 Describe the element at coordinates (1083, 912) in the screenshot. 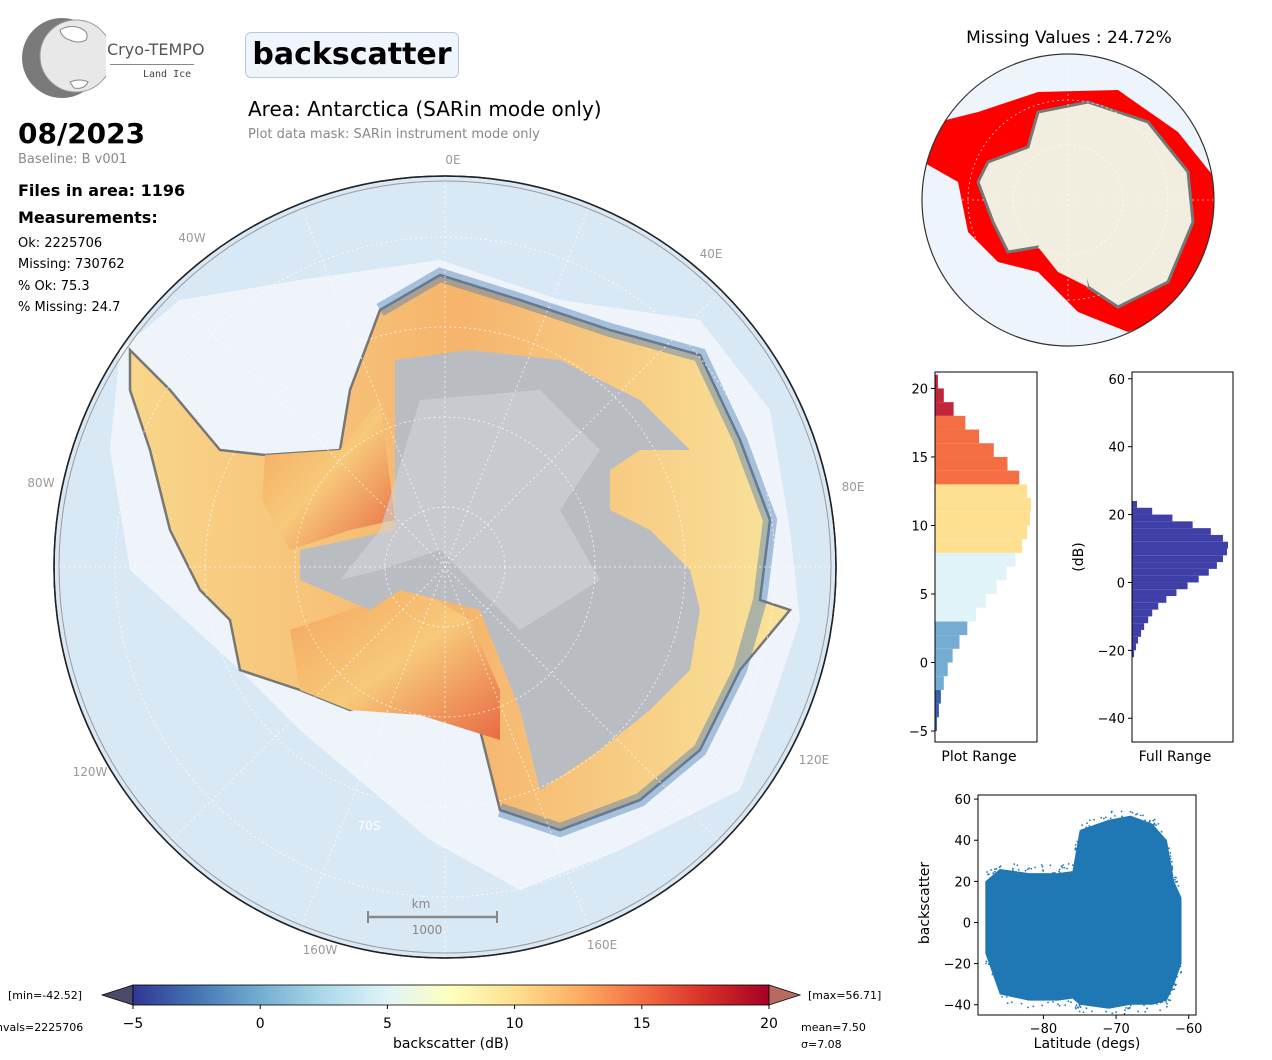

I see `scatter-density` at that location.